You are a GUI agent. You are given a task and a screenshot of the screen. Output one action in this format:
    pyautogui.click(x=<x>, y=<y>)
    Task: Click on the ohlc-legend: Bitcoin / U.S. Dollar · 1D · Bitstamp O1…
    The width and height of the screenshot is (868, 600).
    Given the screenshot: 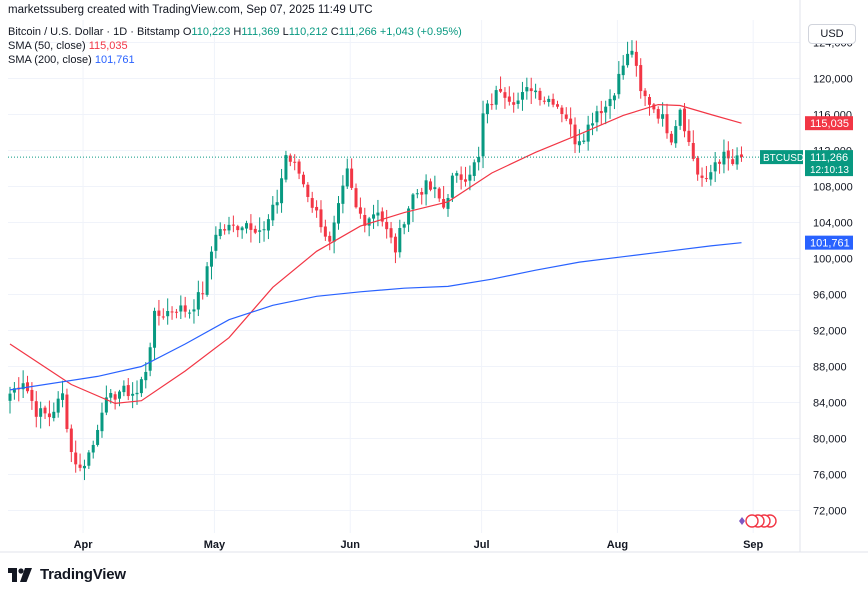 What is the action you would take?
    pyautogui.click(x=235, y=32)
    